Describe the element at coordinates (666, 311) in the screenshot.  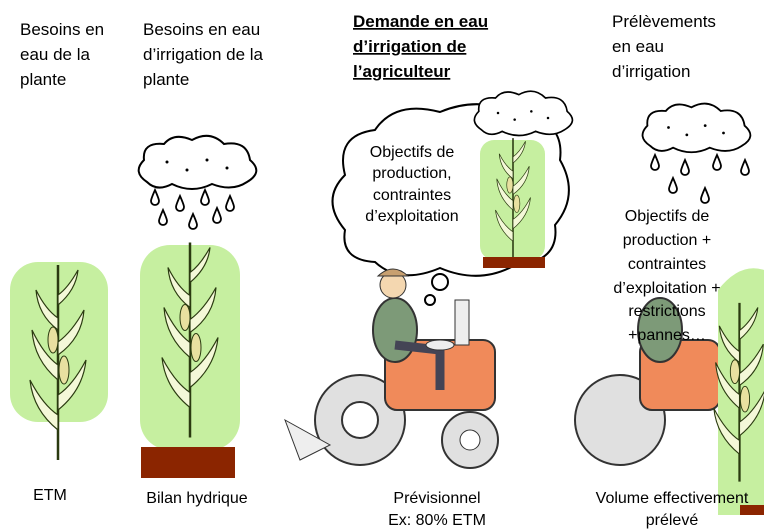
I see `constraint-line: restrictions` at that location.